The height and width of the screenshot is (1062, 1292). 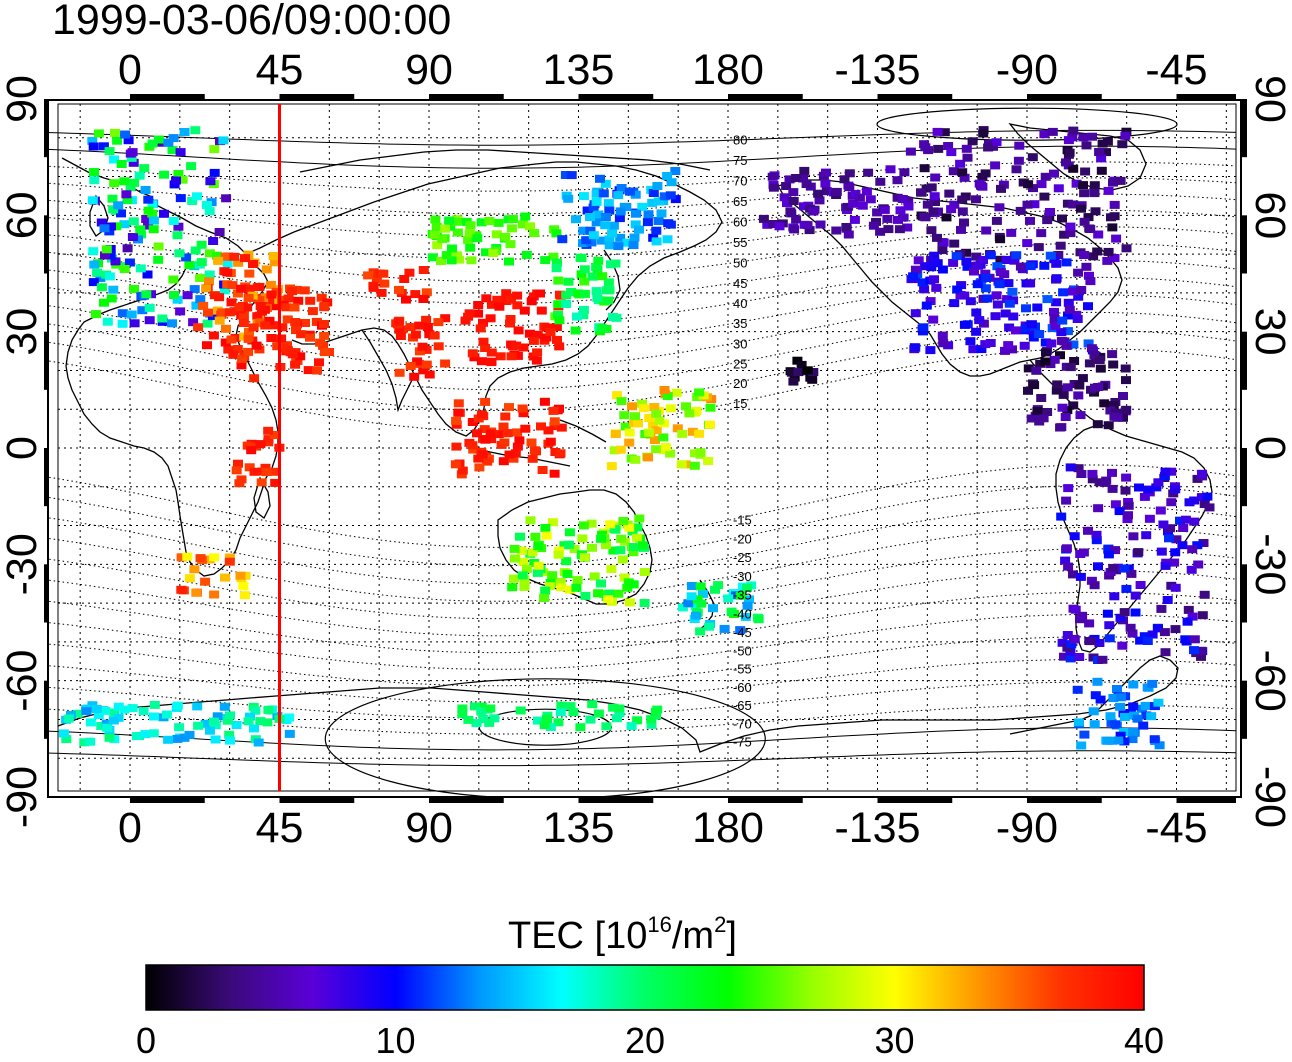 What do you see at coordinates (1244, 128) in the screenshot?
I see `frame-band-right` at bounding box center [1244, 128].